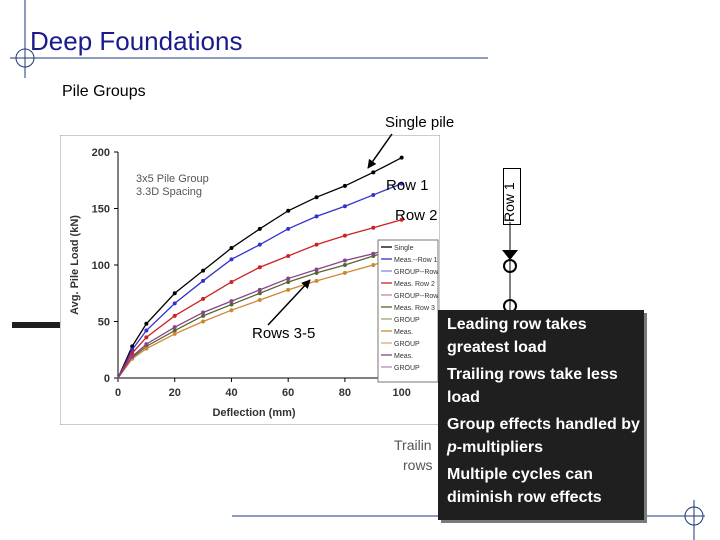  What do you see at coordinates (107, 379) in the screenshot?
I see `y-tick-label: 0` at bounding box center [107, 379].